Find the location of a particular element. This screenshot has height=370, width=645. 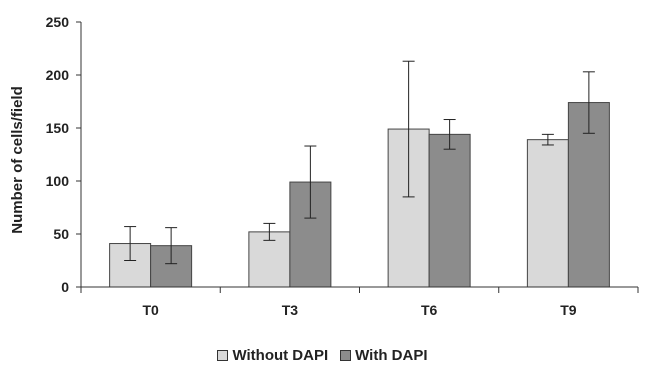

bar-with-dapi-t6 is located at coordinates (449, 210).